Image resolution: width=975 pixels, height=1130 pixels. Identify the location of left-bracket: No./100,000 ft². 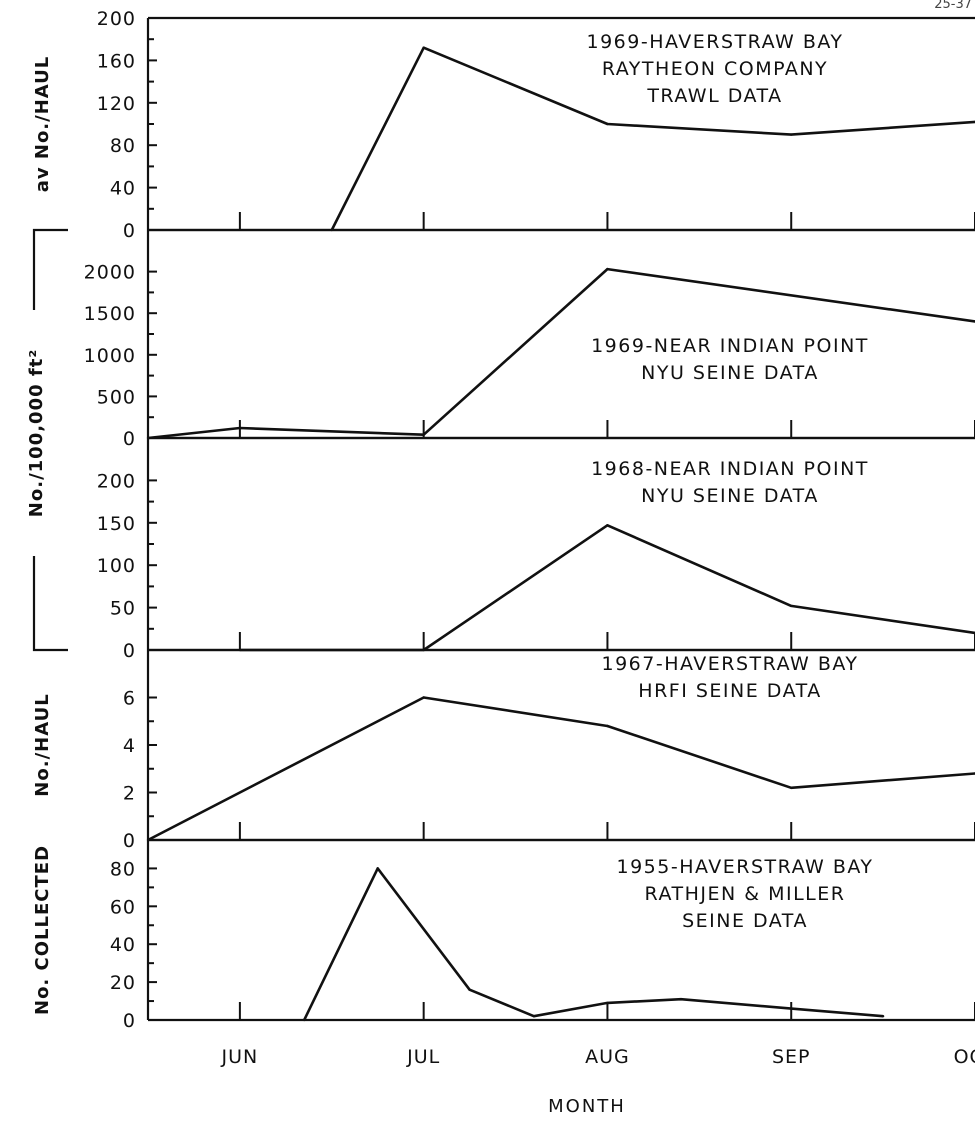
(45, 440).